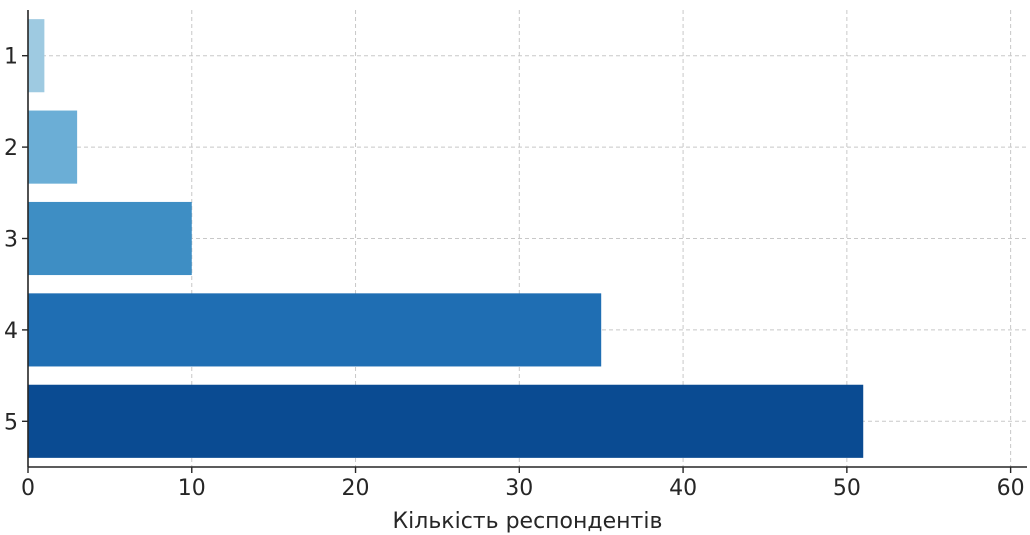 The image size is (1030, 535). I want to click on y-tick-label: 2, so click(11, 148).